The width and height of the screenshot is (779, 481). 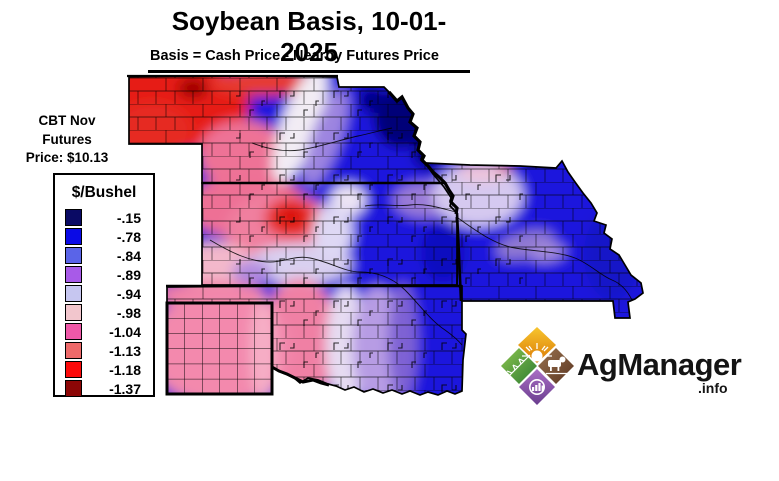 What do you see at coordinates (300, 376) in the screenshot?
I see `red-river-border` at bounding box center [300, 376].